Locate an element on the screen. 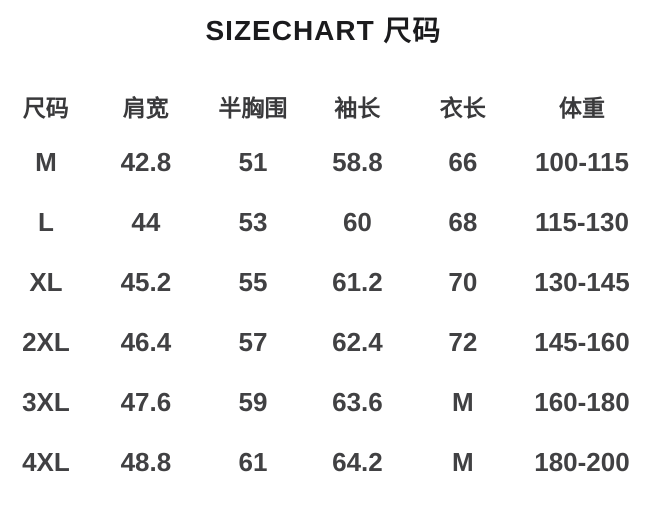 This screenshot has width=647, height=515. table-cell: 4XL is located at coordinates (46, 461).